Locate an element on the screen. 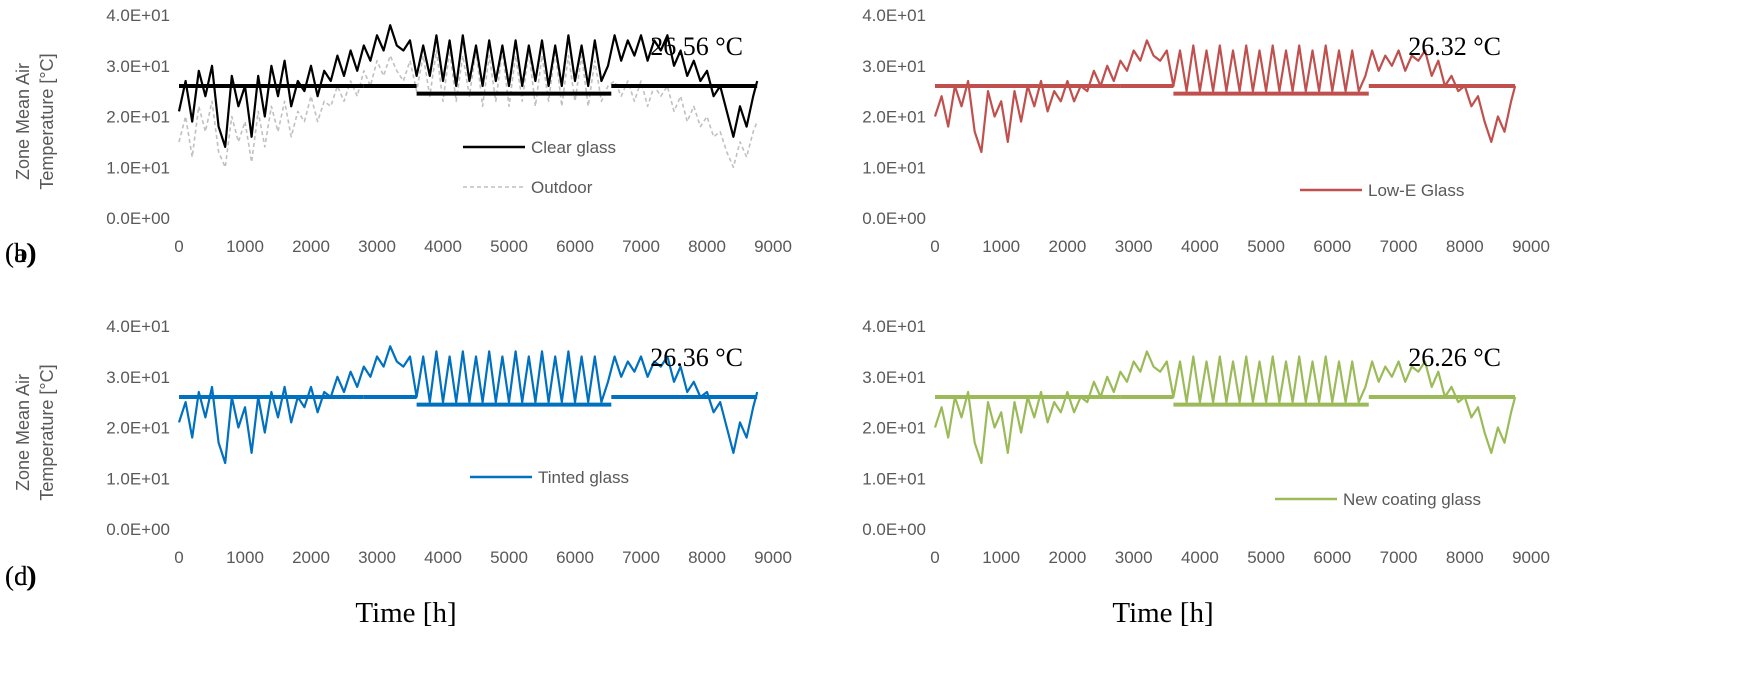 The width and height of the screenshot is (1744, 696). mean-temperature-annotation: 26.32 °C is located at coordinates (1454, 46).